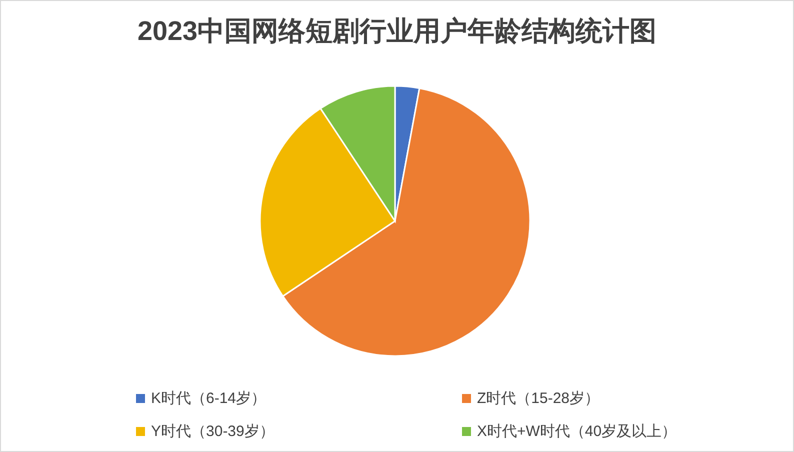 This screenshot has width=794, height=452. Describe the element at coordinates (577, 431) in the screenshot. I see `legend-label: X时代+W时代（40岁及以上）` at that location.